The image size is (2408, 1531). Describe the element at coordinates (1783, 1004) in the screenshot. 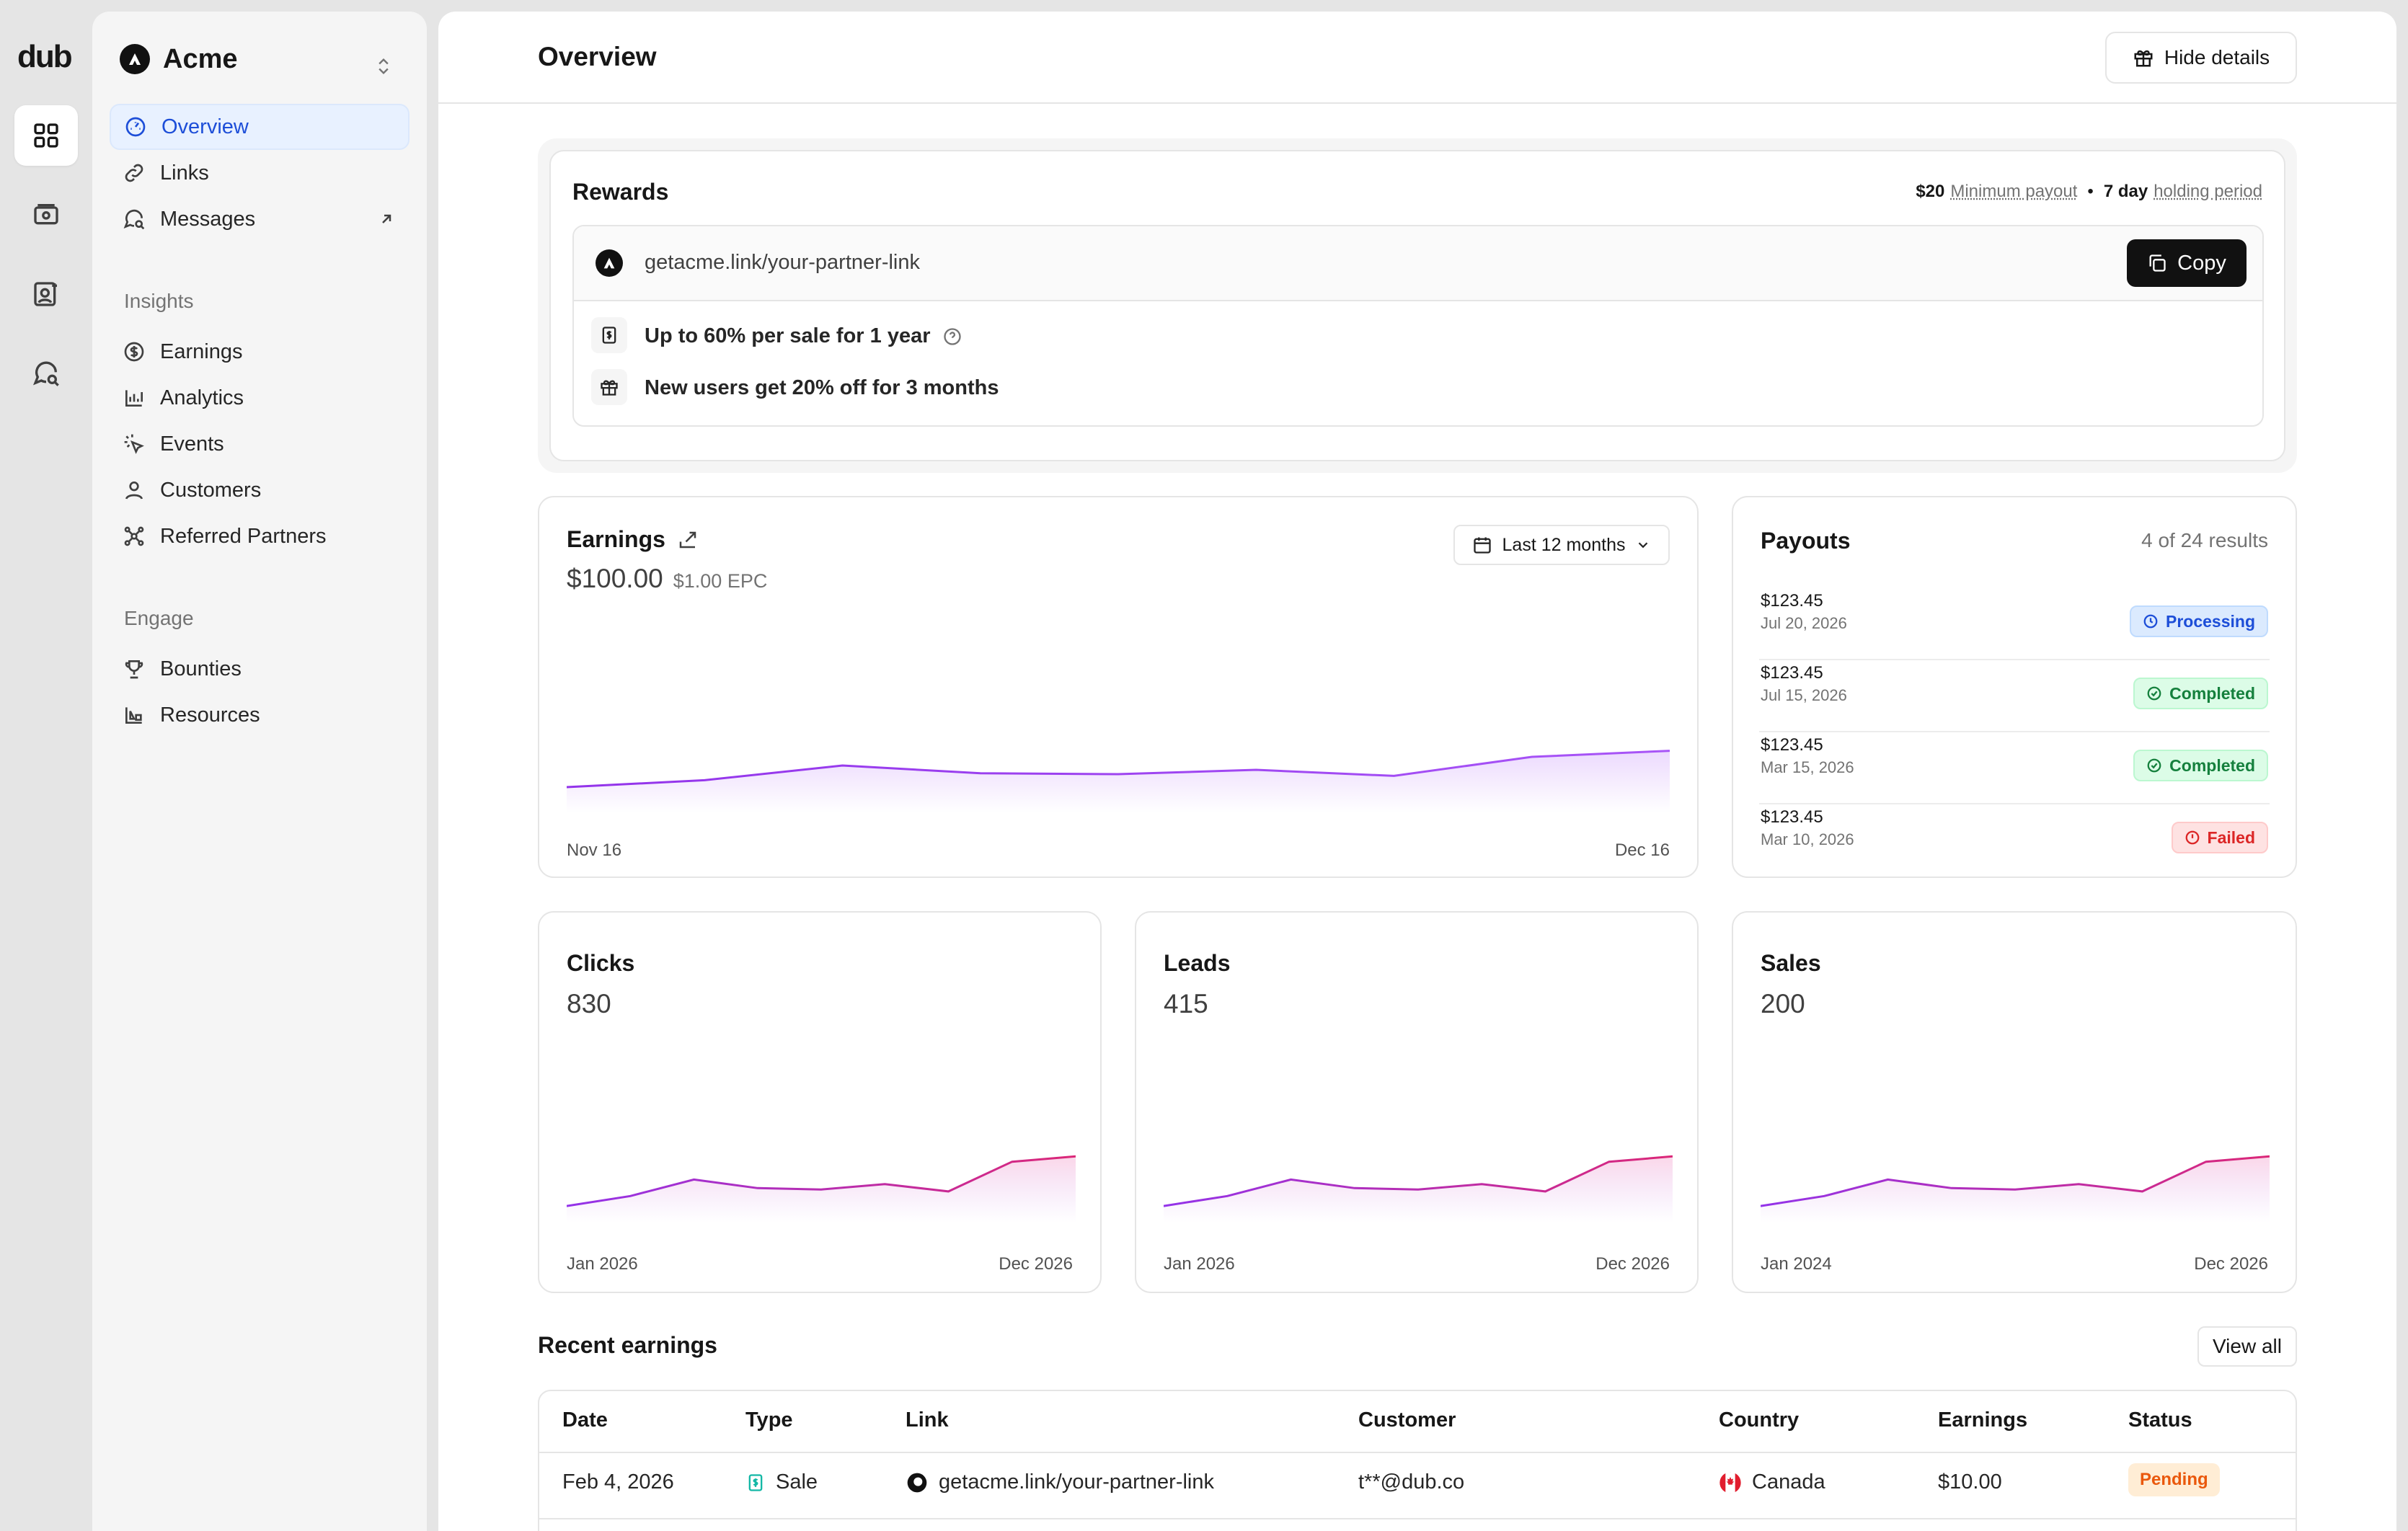

I see `stat-value: 200` at that location.